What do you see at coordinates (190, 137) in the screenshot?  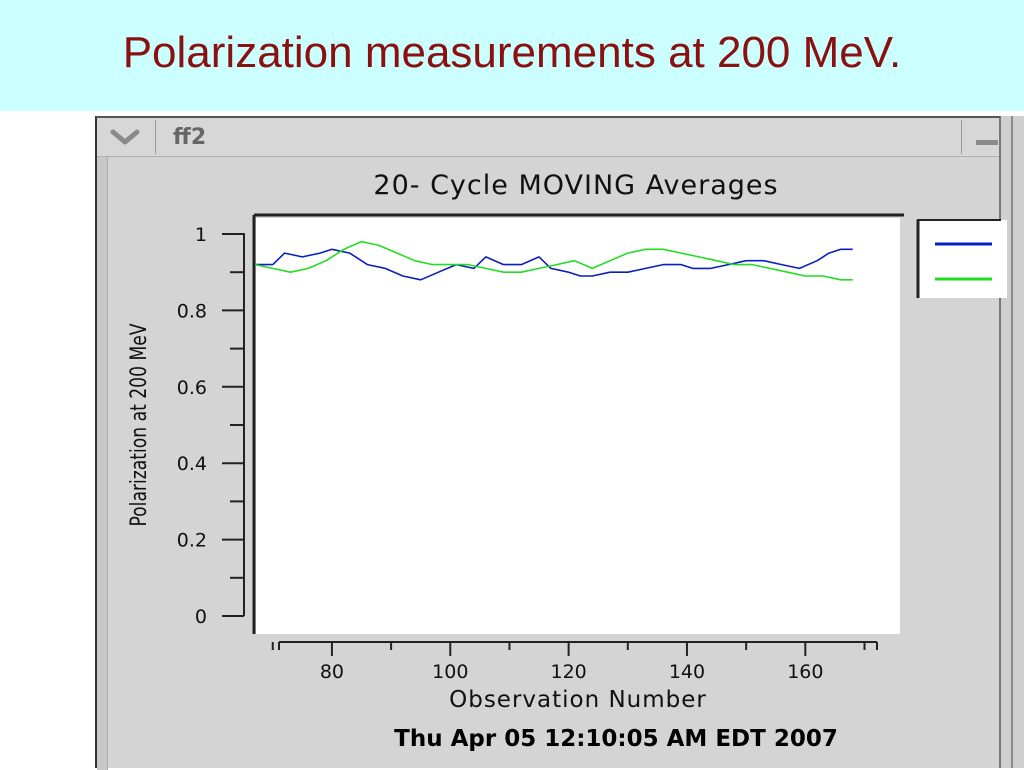 I see `window-title: ff2` at bounding box center [190, 137].